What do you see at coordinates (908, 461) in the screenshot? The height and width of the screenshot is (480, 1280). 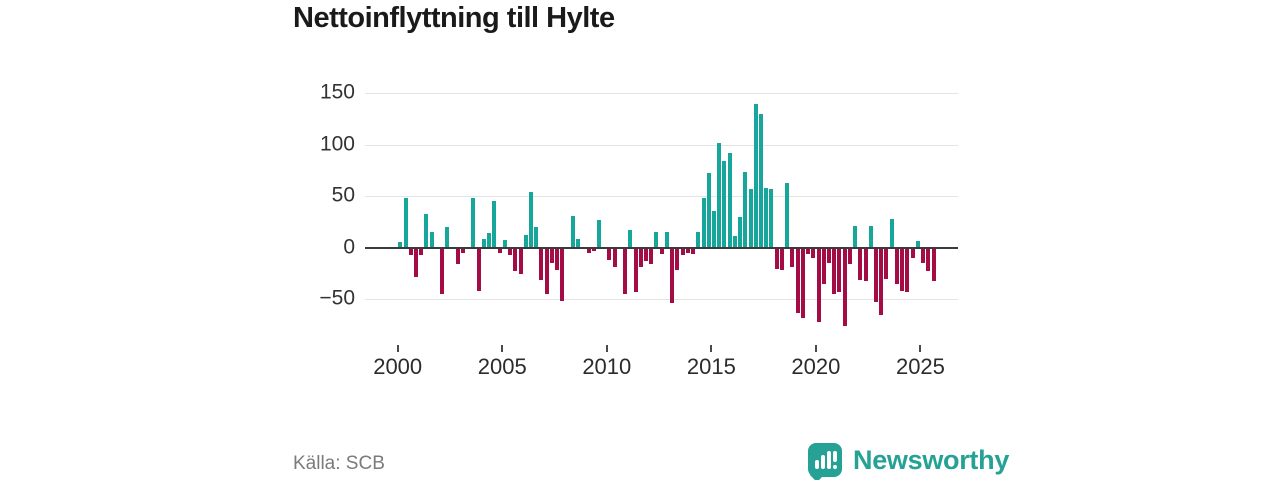 I see `newsworthy-logo: Newsworthy` at bounding box center [908, 461].